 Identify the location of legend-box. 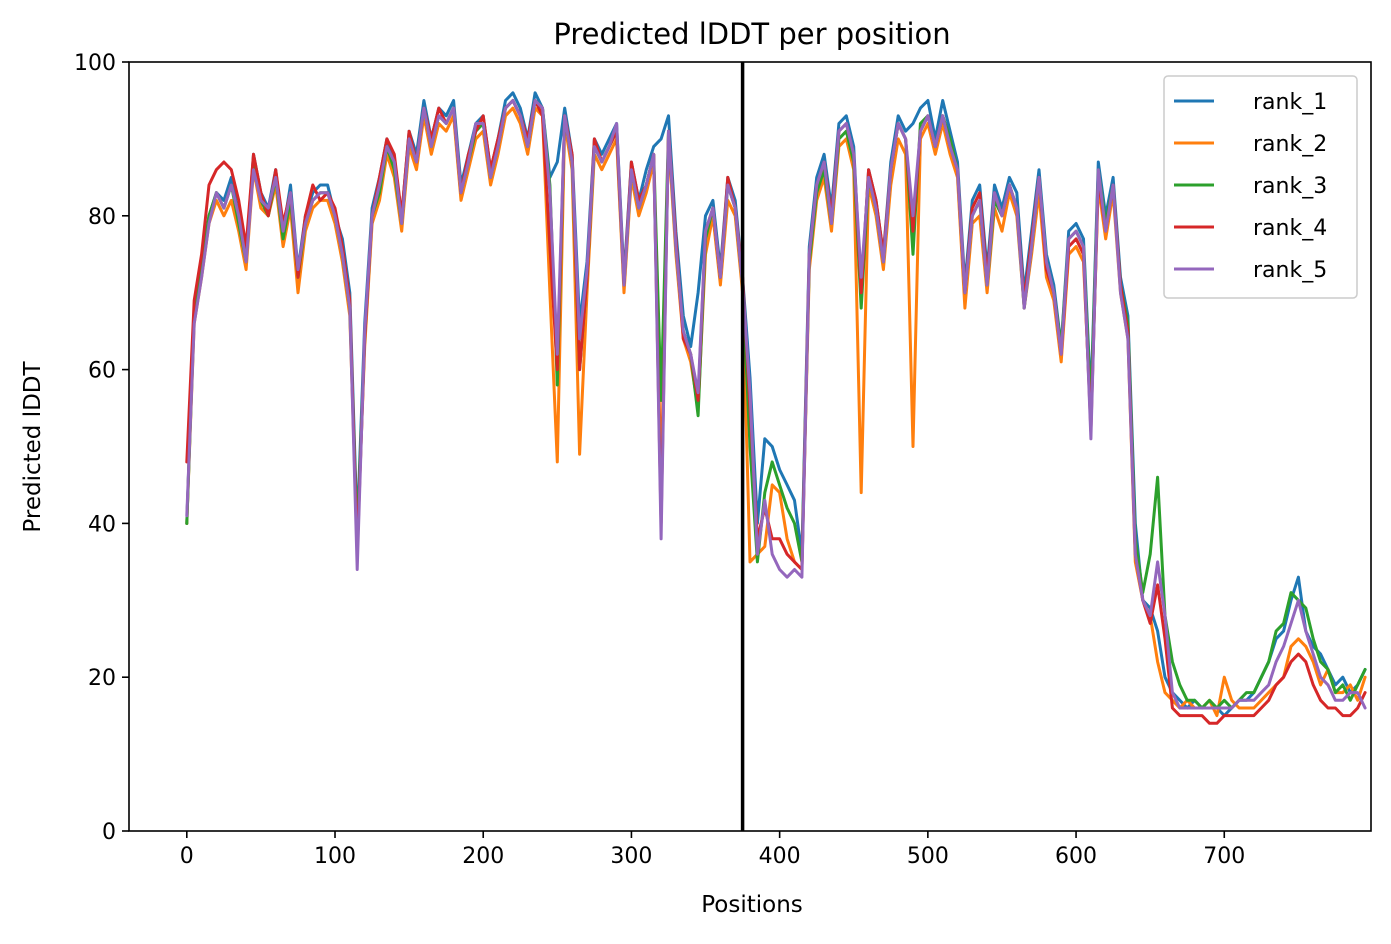
(1260, 187).